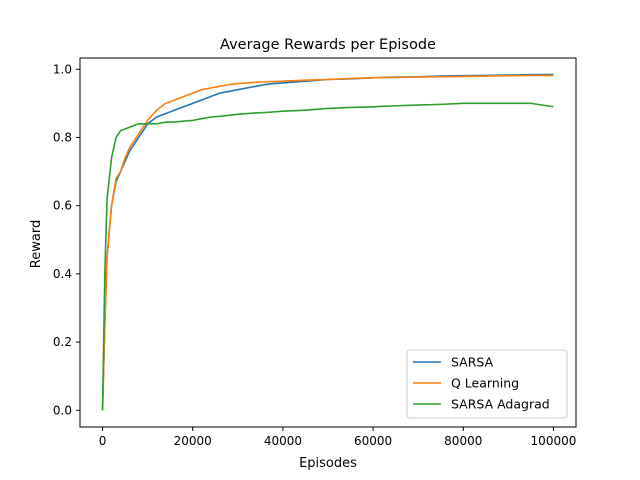 This screenshot has width=640, height=480. I want to click on x-tick-label: 40000, so click(283, 441).